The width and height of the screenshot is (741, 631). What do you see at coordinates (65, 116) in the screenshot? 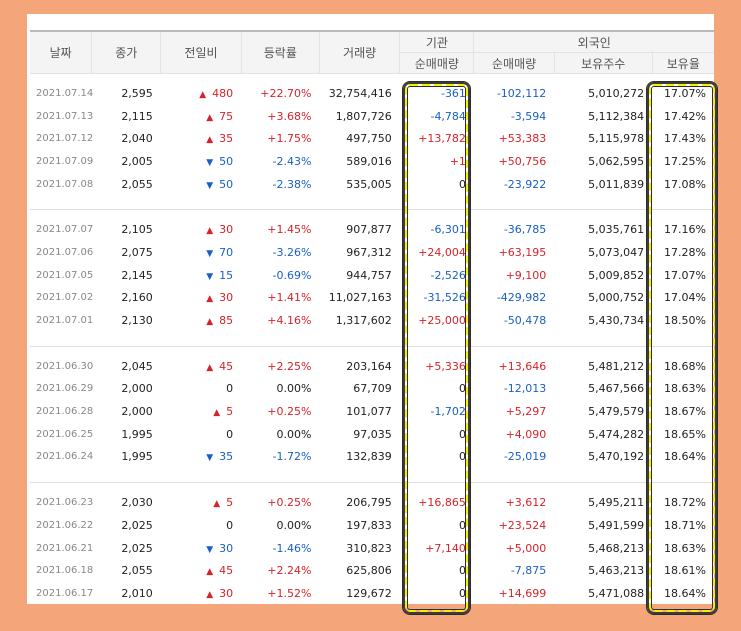
I see `cell-date: 2021.07.13` at bounding box center [65, 116].